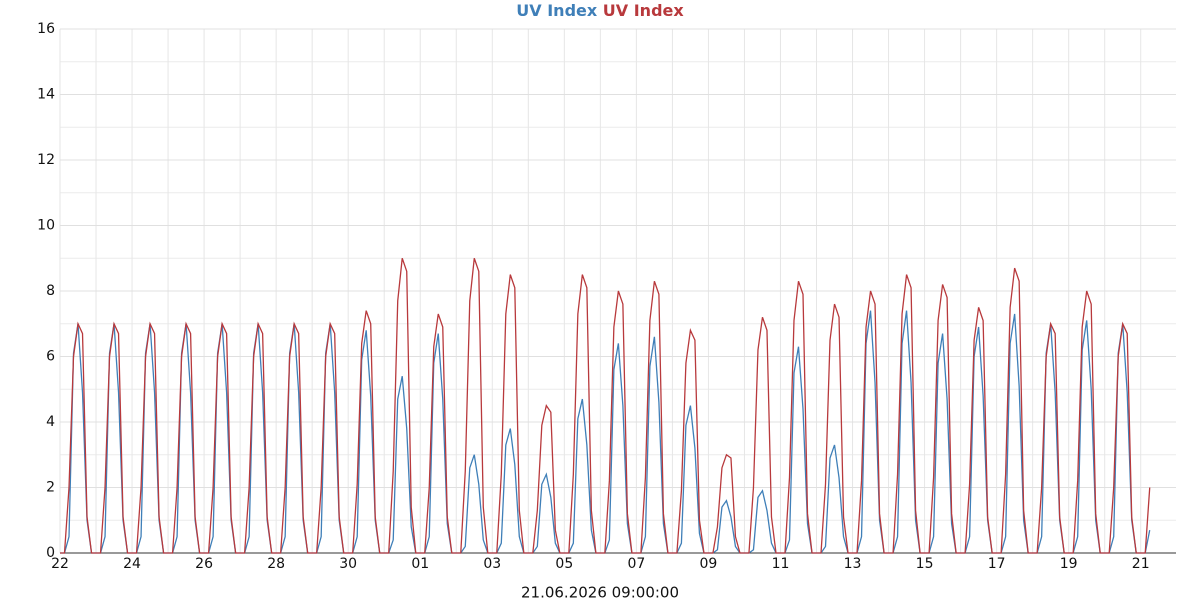 The width and height of the screenshot is (1200, 600). What do you see at coordinates (50, 291) in the screenshot?
I see `y-tick-label: 8` at bounding box center [50, 291].